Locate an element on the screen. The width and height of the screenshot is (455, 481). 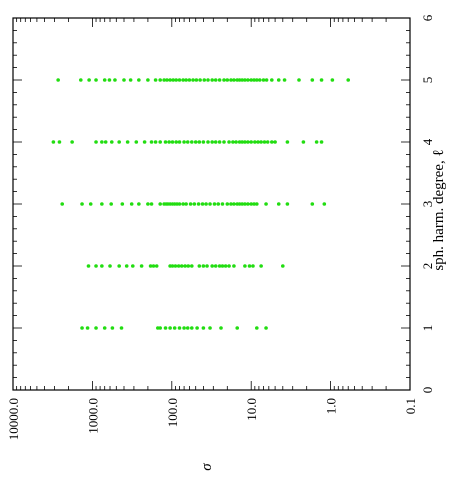
y-tick-label: 0 is located at coordinates (427, 390).